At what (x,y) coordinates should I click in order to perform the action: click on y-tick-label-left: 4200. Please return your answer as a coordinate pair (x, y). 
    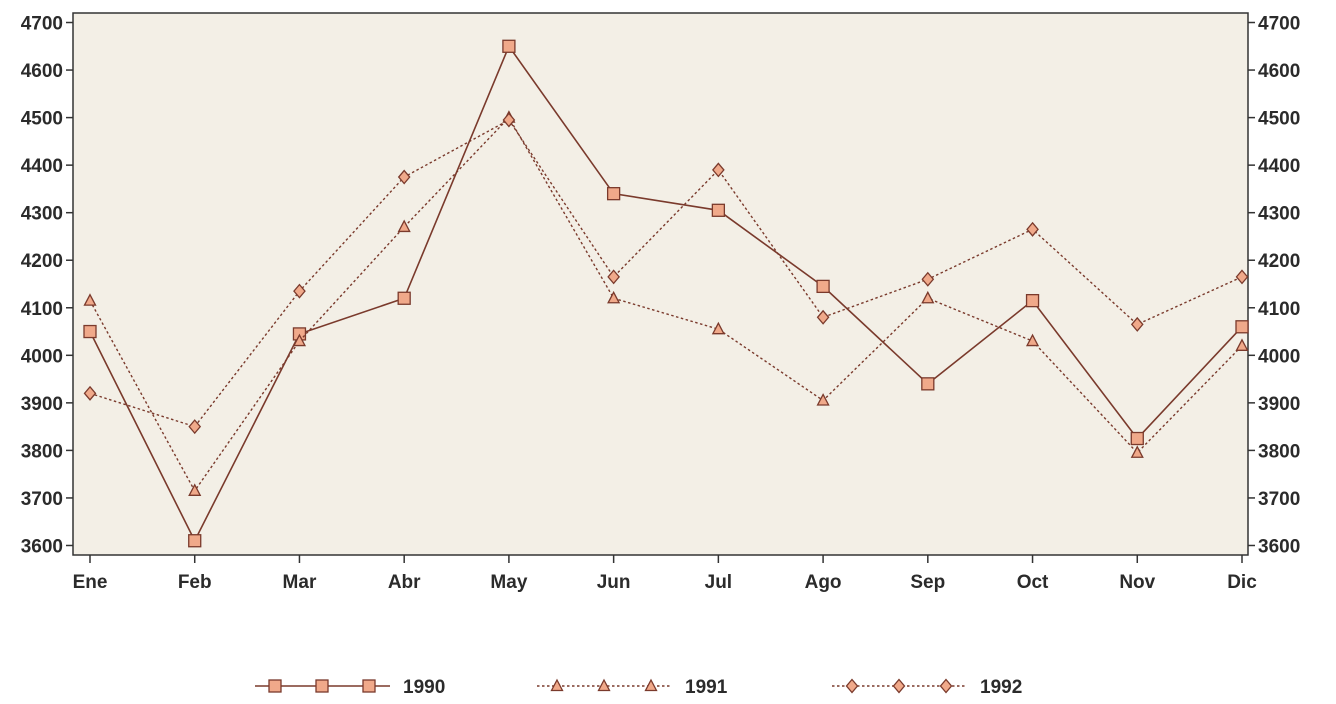
    Looking at the image, I should click on (42, 261).